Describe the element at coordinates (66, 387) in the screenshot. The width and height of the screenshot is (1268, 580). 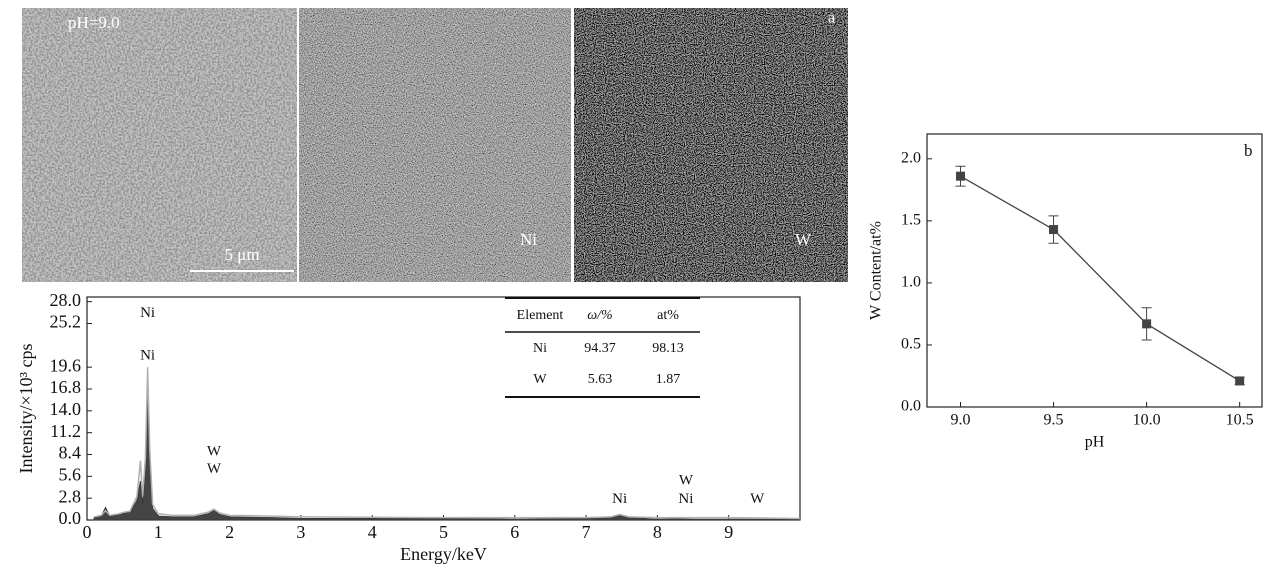
I see `y-tick-label: 16.8` at that location.